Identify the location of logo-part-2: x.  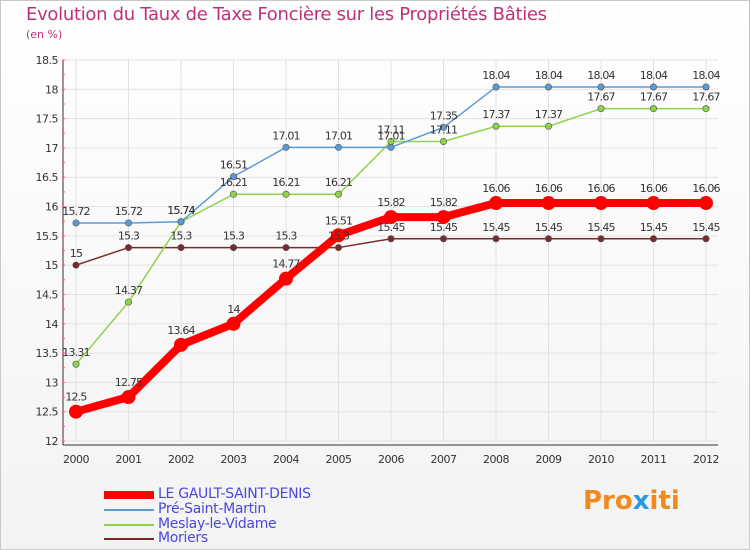
(641, 501).